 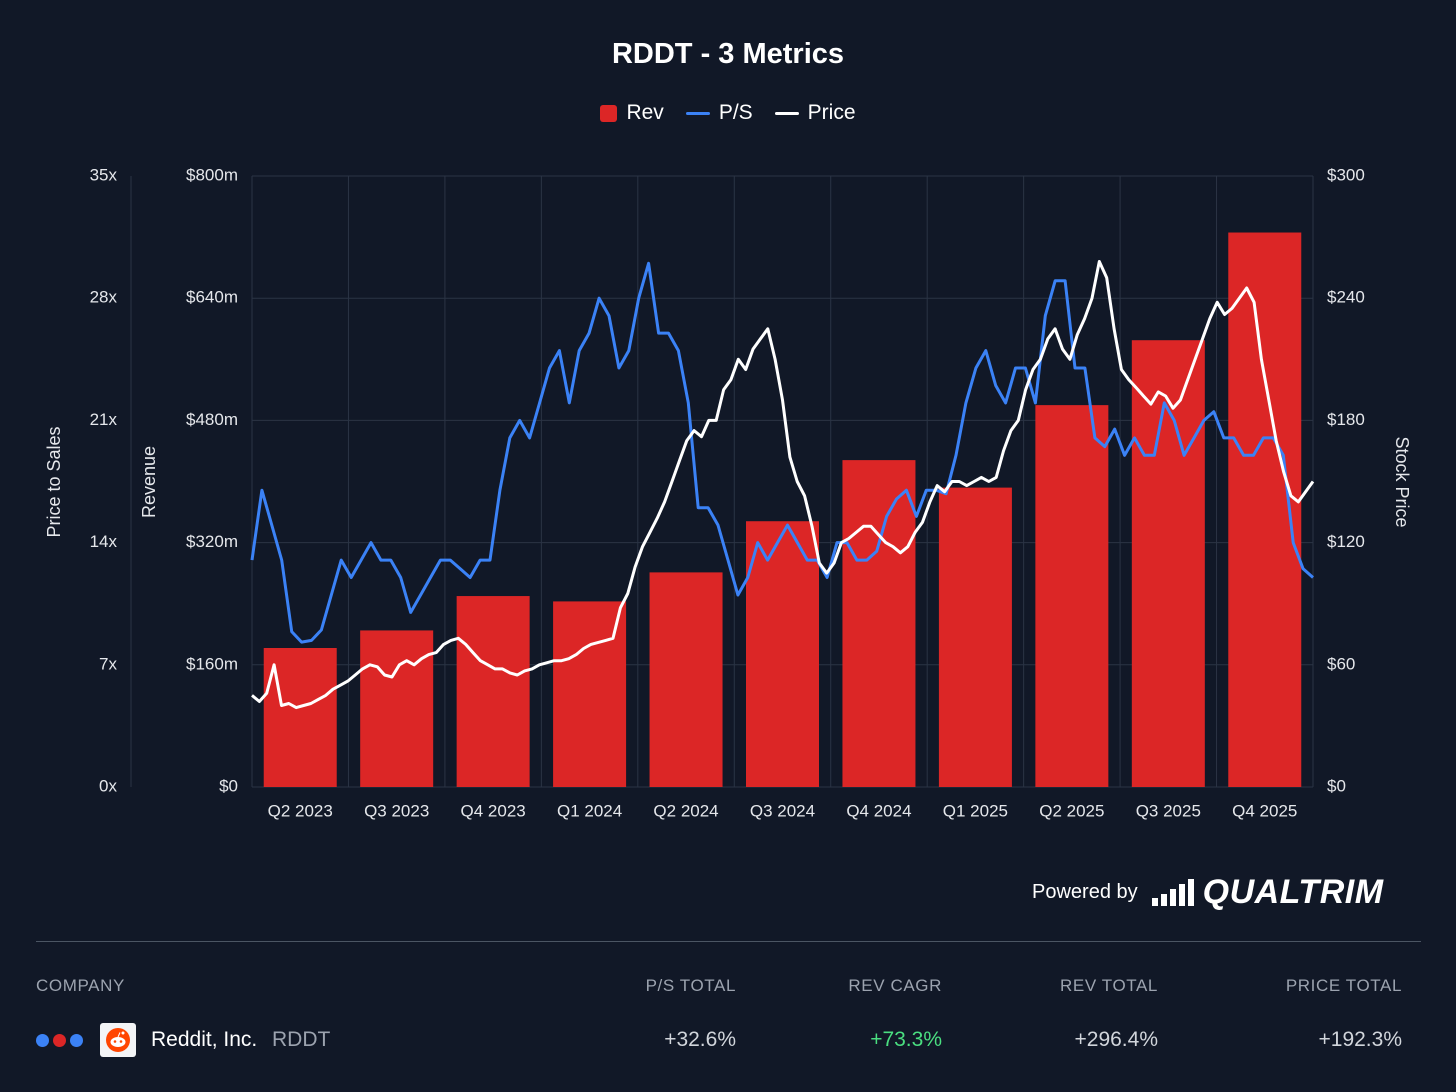 I want to click on rev-cagr-value: +73.3%, so click(x=906, y=1039).